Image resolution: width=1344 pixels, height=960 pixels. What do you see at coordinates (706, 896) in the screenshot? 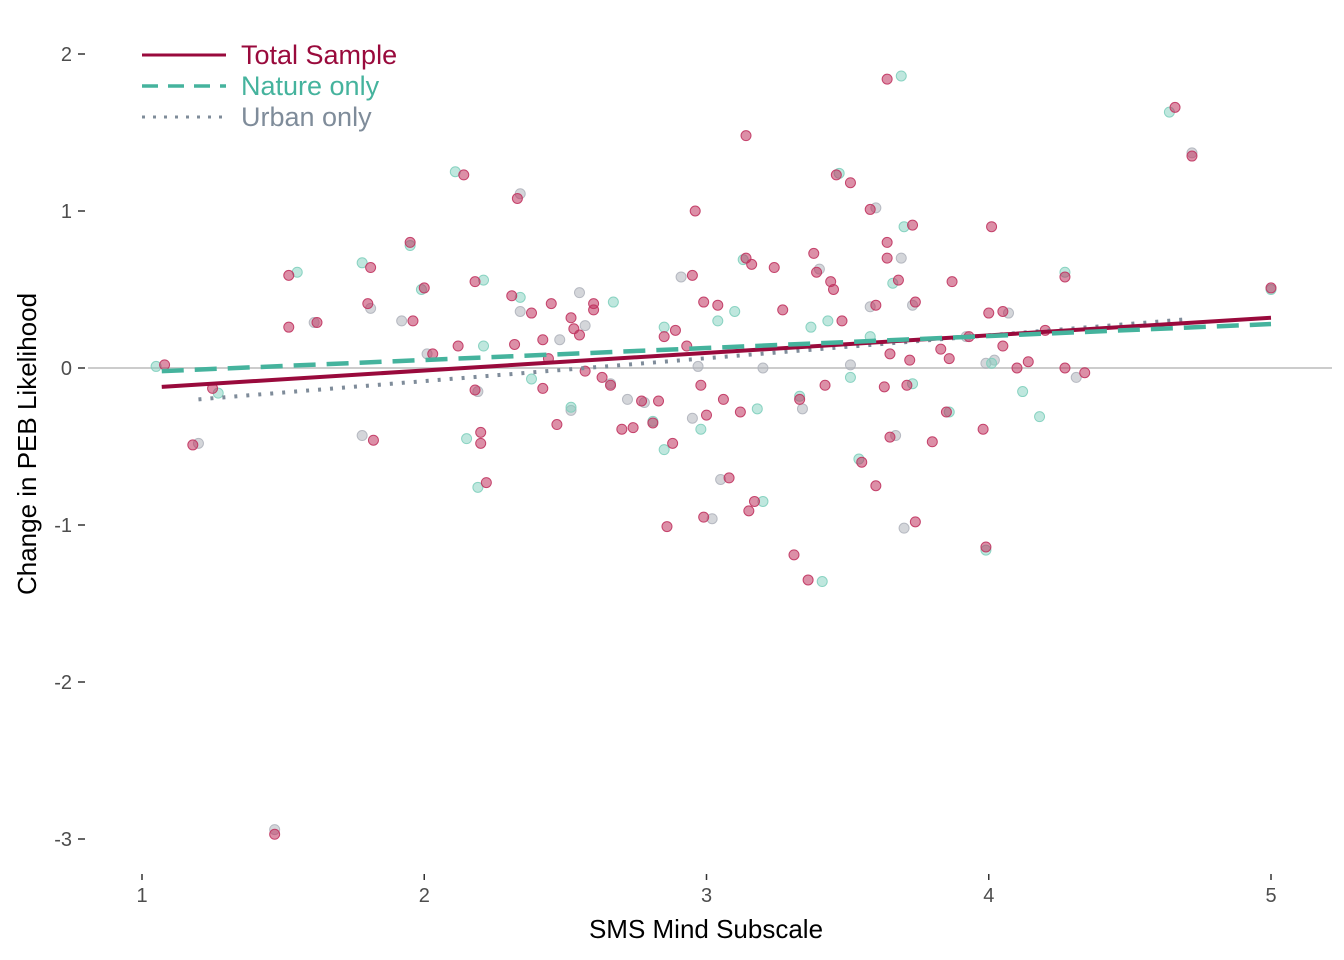
I see `x-tick-label: 3` at bounding box center [706, 896].